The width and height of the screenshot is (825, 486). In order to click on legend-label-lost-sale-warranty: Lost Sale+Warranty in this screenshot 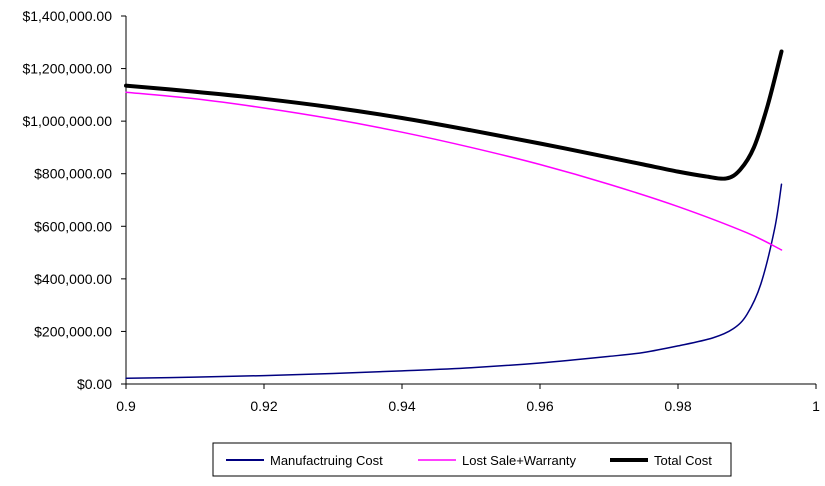, I will do `click(519, 460)`.